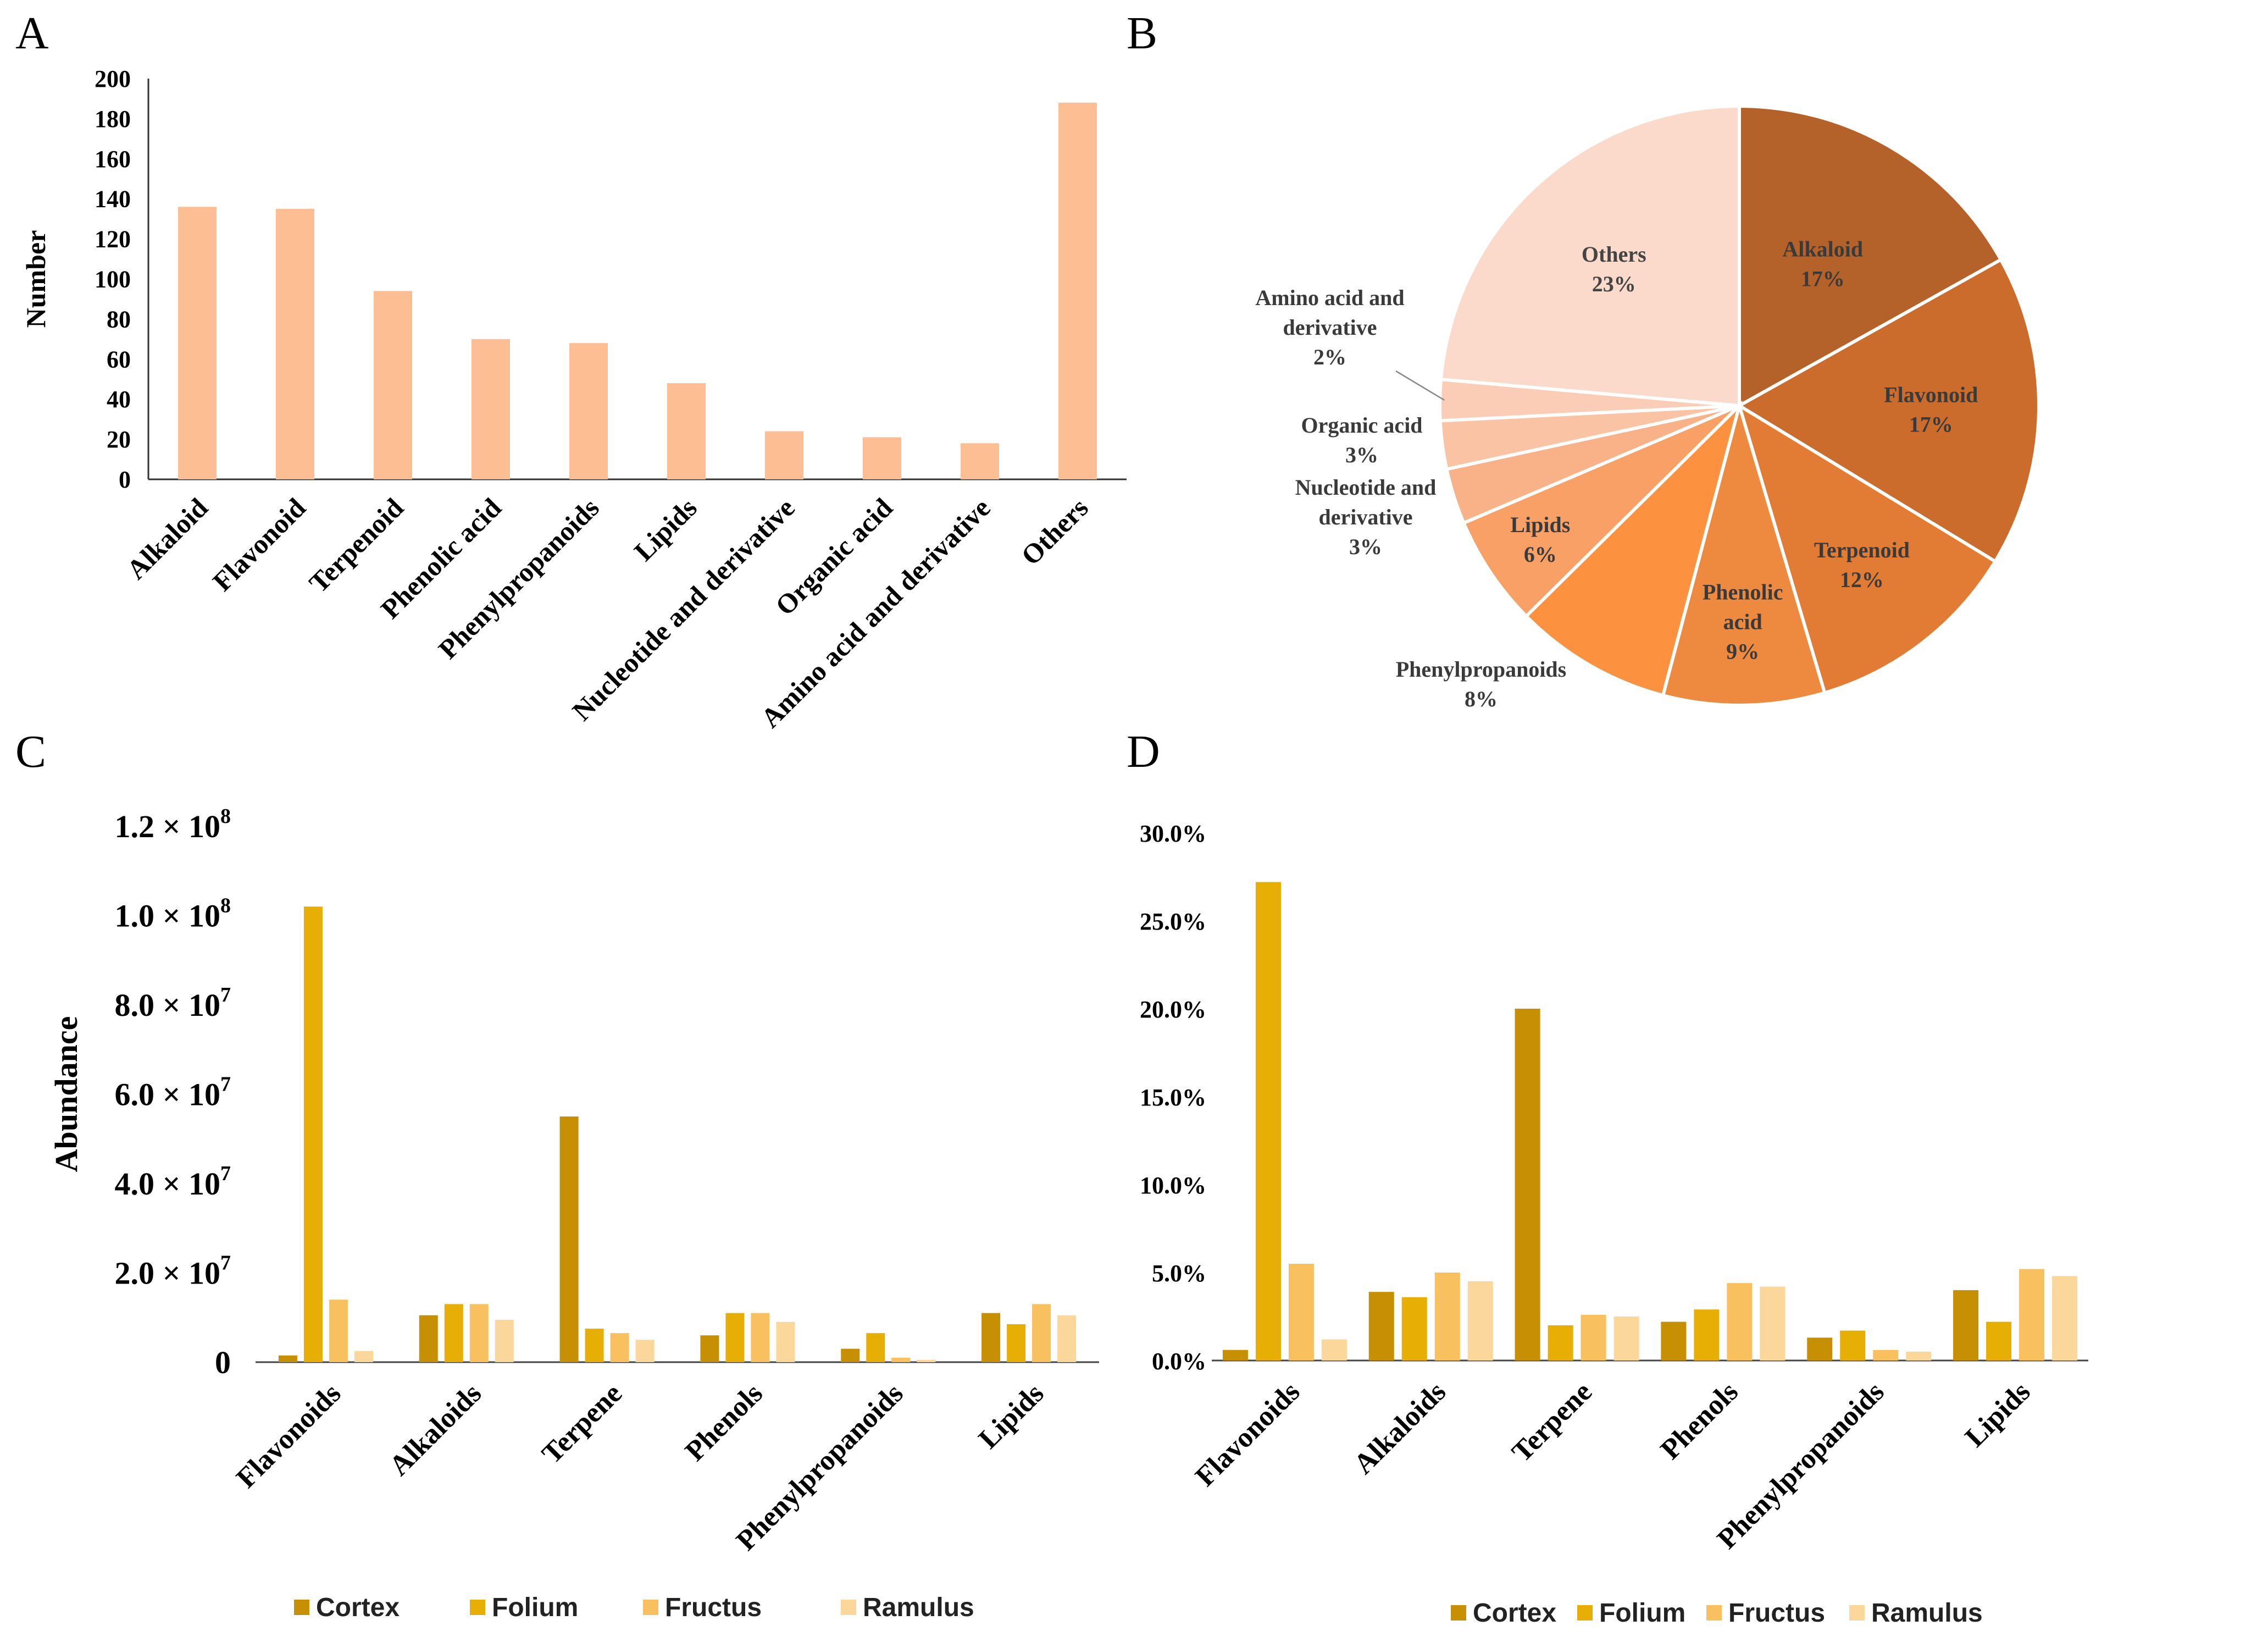 The height and width of the screenshot is (1637, 2268). What do you see at coordinates (113, 79) in the screenshot?
I see `chart-a-y-tick-label: 200` at bounding box center [113, 79].